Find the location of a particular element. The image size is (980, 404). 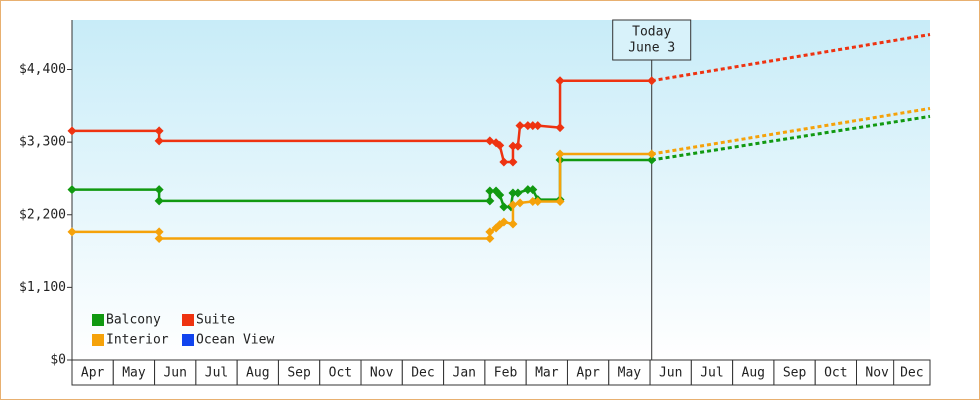

today-box is located at coordinates (652, 40).